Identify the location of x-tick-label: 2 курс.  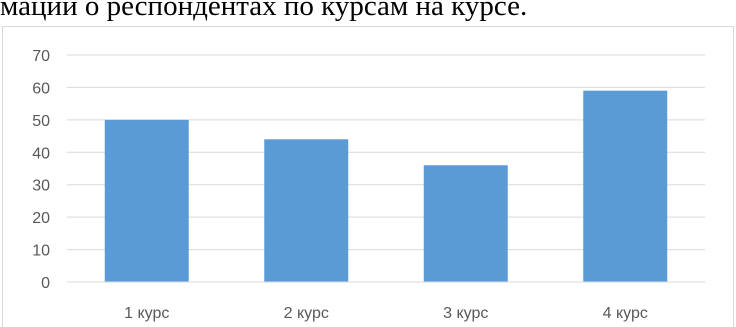
(306, 313).